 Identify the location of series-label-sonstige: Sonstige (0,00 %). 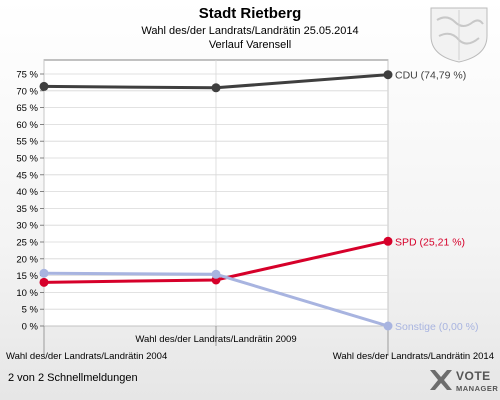
(436, 327).